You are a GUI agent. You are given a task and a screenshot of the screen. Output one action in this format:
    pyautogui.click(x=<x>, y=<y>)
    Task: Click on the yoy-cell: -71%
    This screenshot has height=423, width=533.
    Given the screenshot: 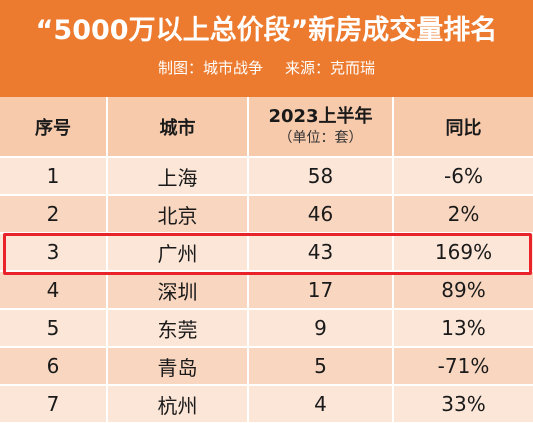 What is the action you would take?
    pyautogui.click(x=463, y=366)
    